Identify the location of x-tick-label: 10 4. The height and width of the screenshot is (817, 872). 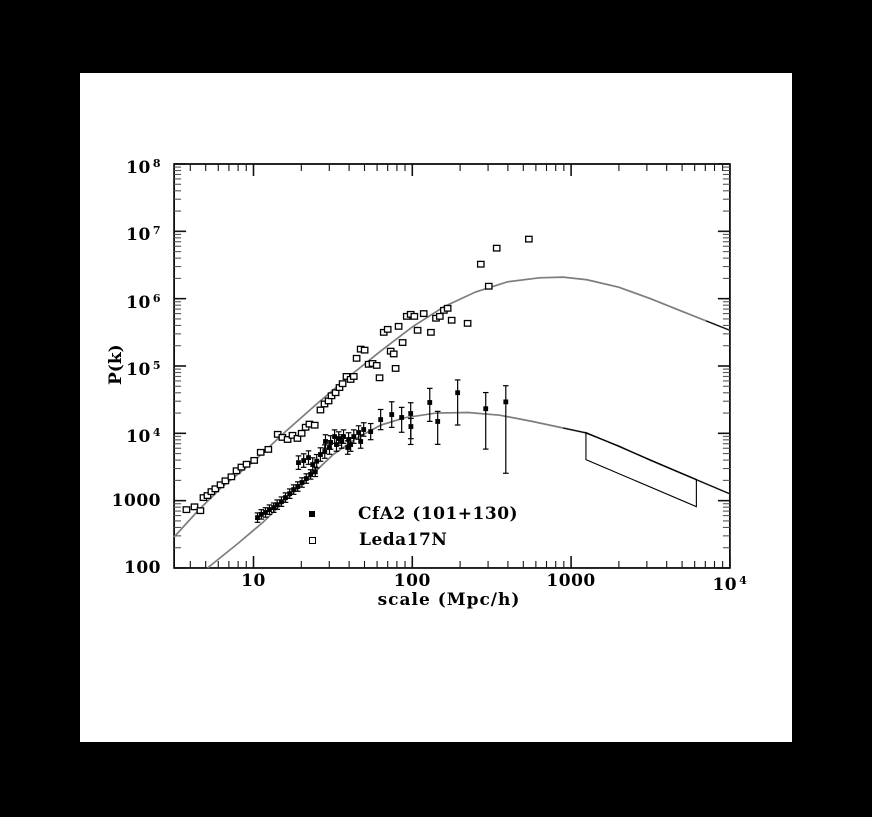
(730, 584).